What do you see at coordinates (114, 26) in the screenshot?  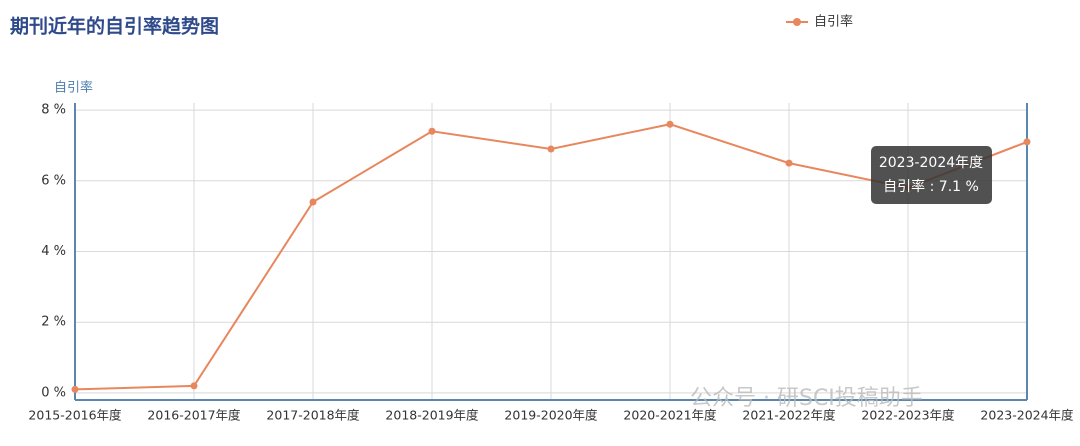 I see `chart-title: 期刊近年的自引率趋势图` at bounding box center [114, 26].